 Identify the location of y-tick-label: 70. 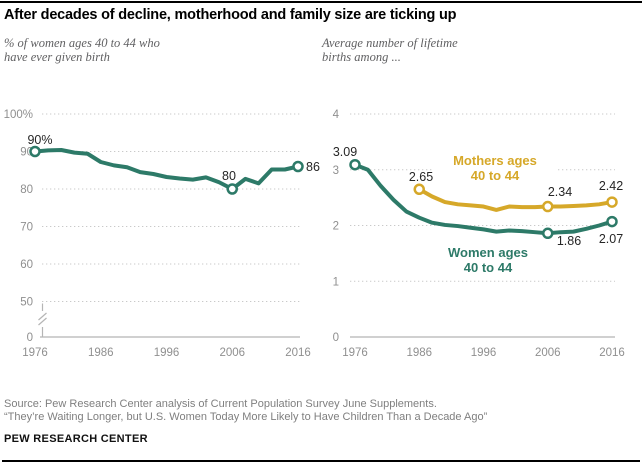
(26, 228).